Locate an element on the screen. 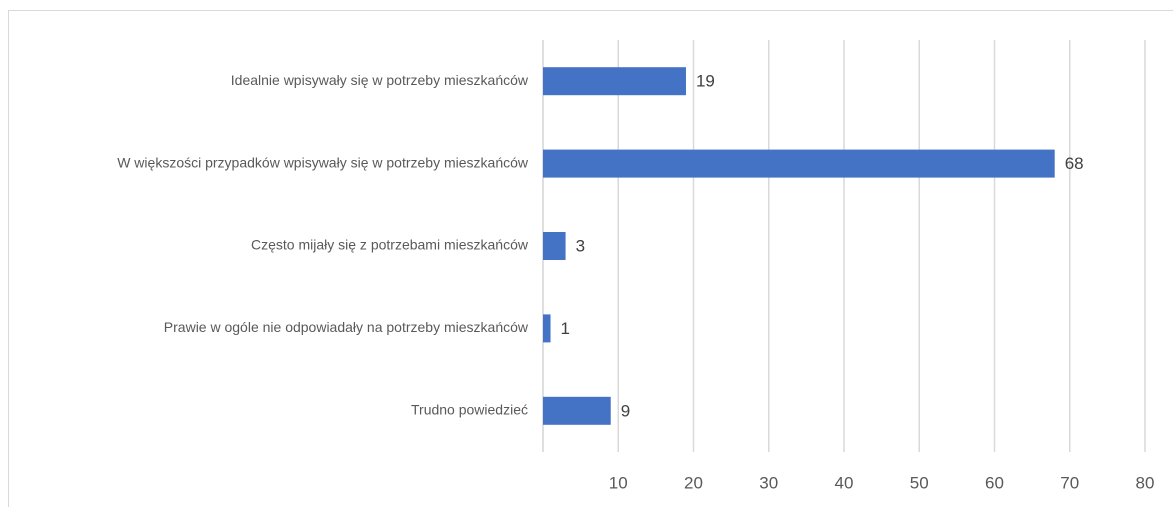 The height and width of the screenshot is (507, 1173). x-tick-label: 70 is located at coordinates (1069, 482).